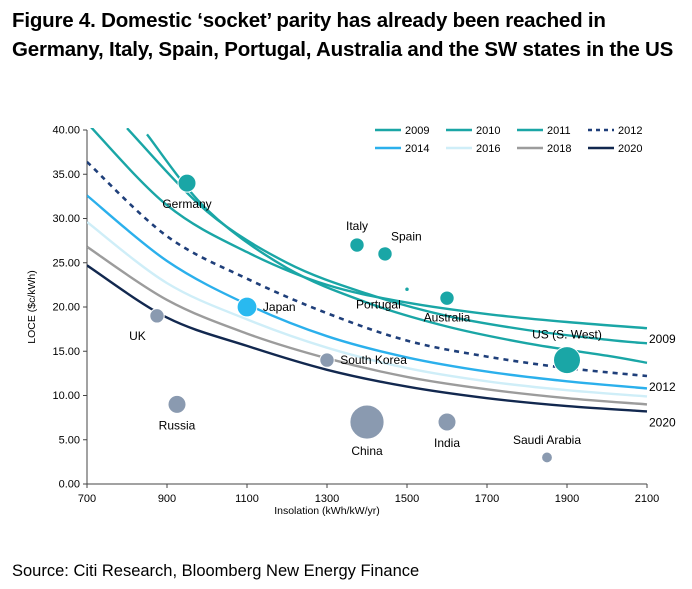 Image resolution: width=692 pixels, height=589 pixels. What do you see at coordinates (66, 263) in the screenshot?
I see `y-tick-label: 25.00` at bounding box center [66, 263].